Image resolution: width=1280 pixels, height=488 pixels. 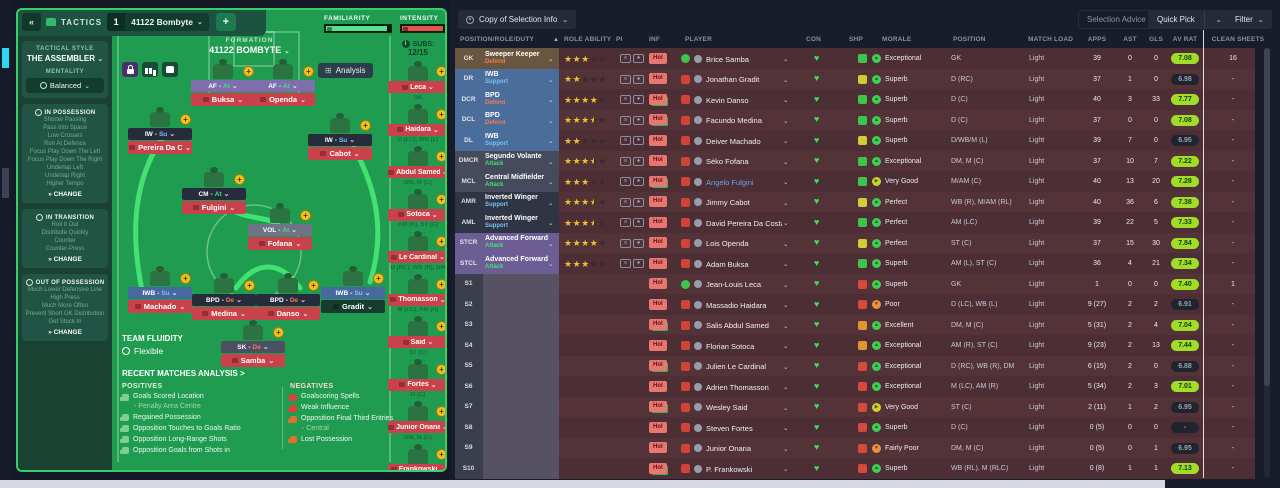 What do you see at coordinates (416, 299) in the screenshot?
I see `substitute-name-pill: Thomasson ⌄` at bounding box center [416, 299].